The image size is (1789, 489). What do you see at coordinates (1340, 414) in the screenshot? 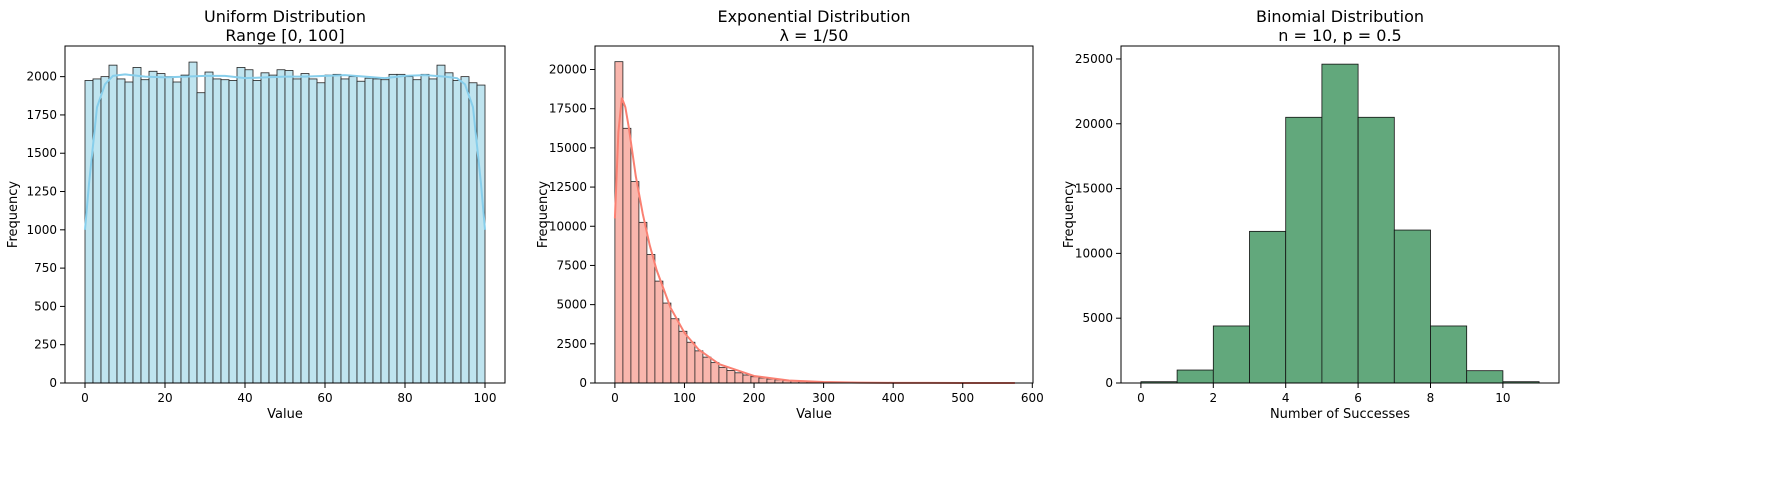
I see `x-axis-label: Number of Successes` at bounding box center [1340, 414].